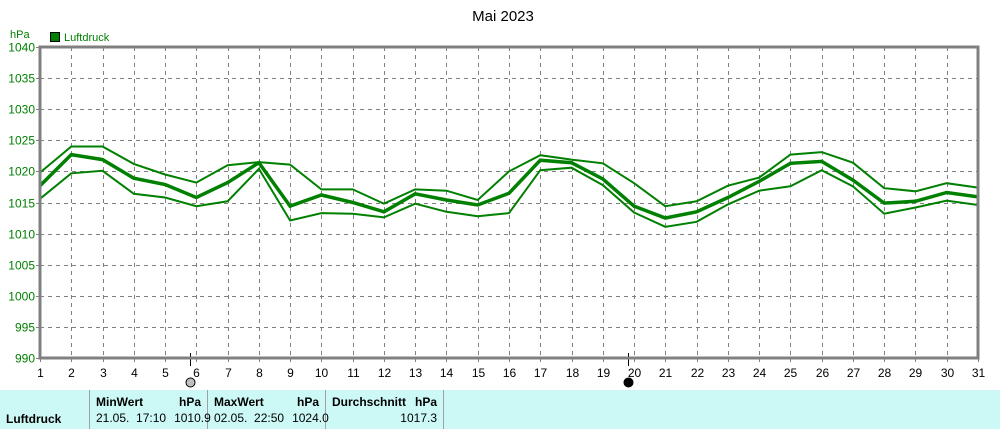 This screenshot has height=429, width=1000. What do you see at coordinates (21, 172) in the screenshot?
I see `y-tick-label: 1020` at bounding box center [21, 172].